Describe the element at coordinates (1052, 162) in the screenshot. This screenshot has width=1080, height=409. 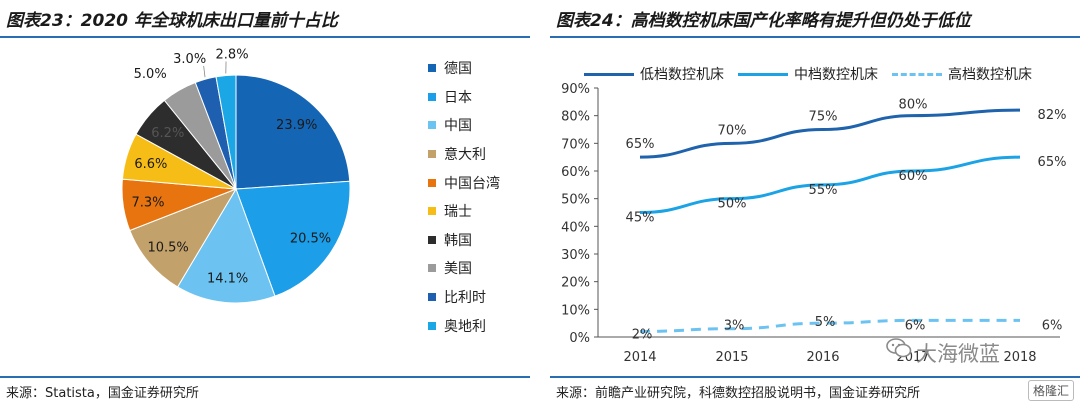
I see `data-label-1-4: 65%` at that location.